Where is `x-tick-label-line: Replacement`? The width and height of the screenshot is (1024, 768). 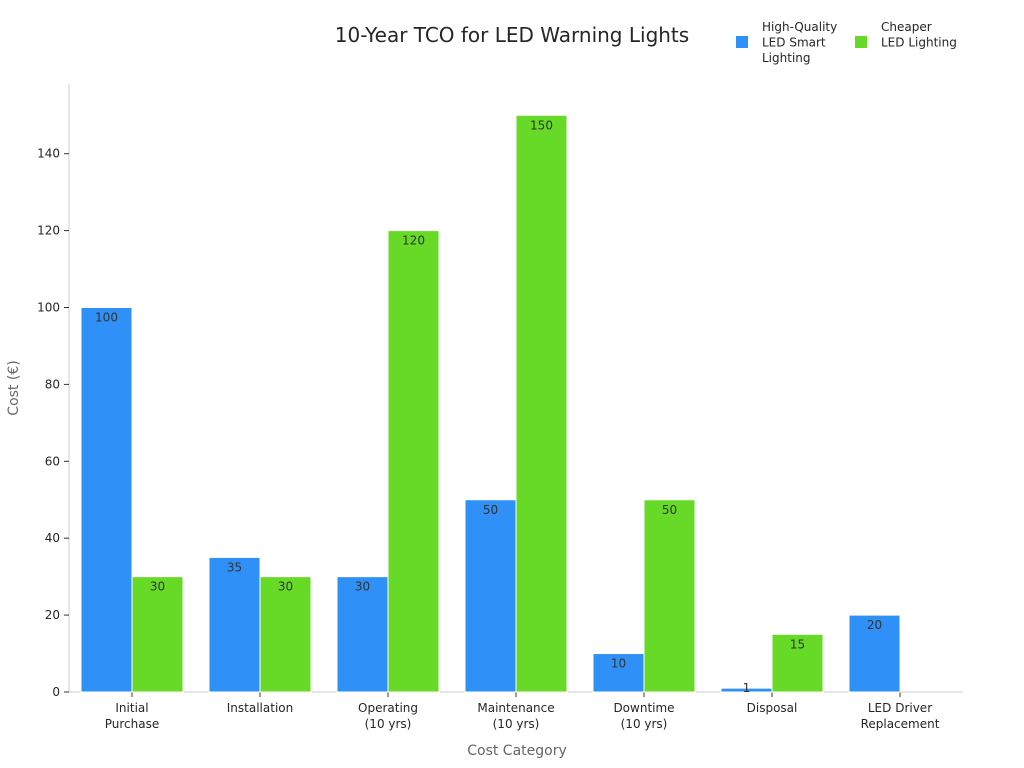
x-tick-label-line: Replacement is located at coordinates (900, 724).